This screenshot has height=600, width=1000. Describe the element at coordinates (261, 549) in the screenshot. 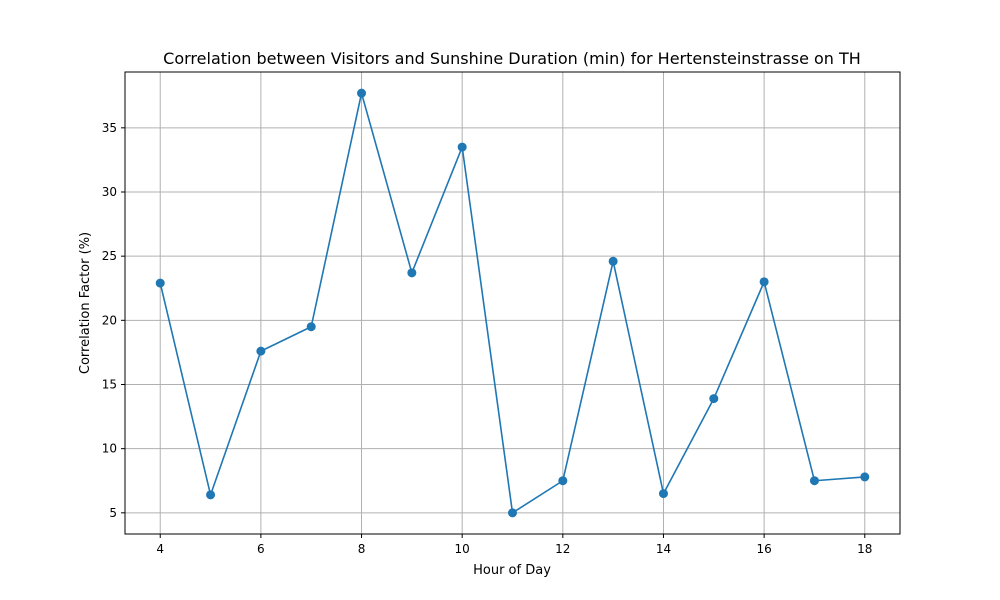

I see `x-tick-label: 6` at that location.